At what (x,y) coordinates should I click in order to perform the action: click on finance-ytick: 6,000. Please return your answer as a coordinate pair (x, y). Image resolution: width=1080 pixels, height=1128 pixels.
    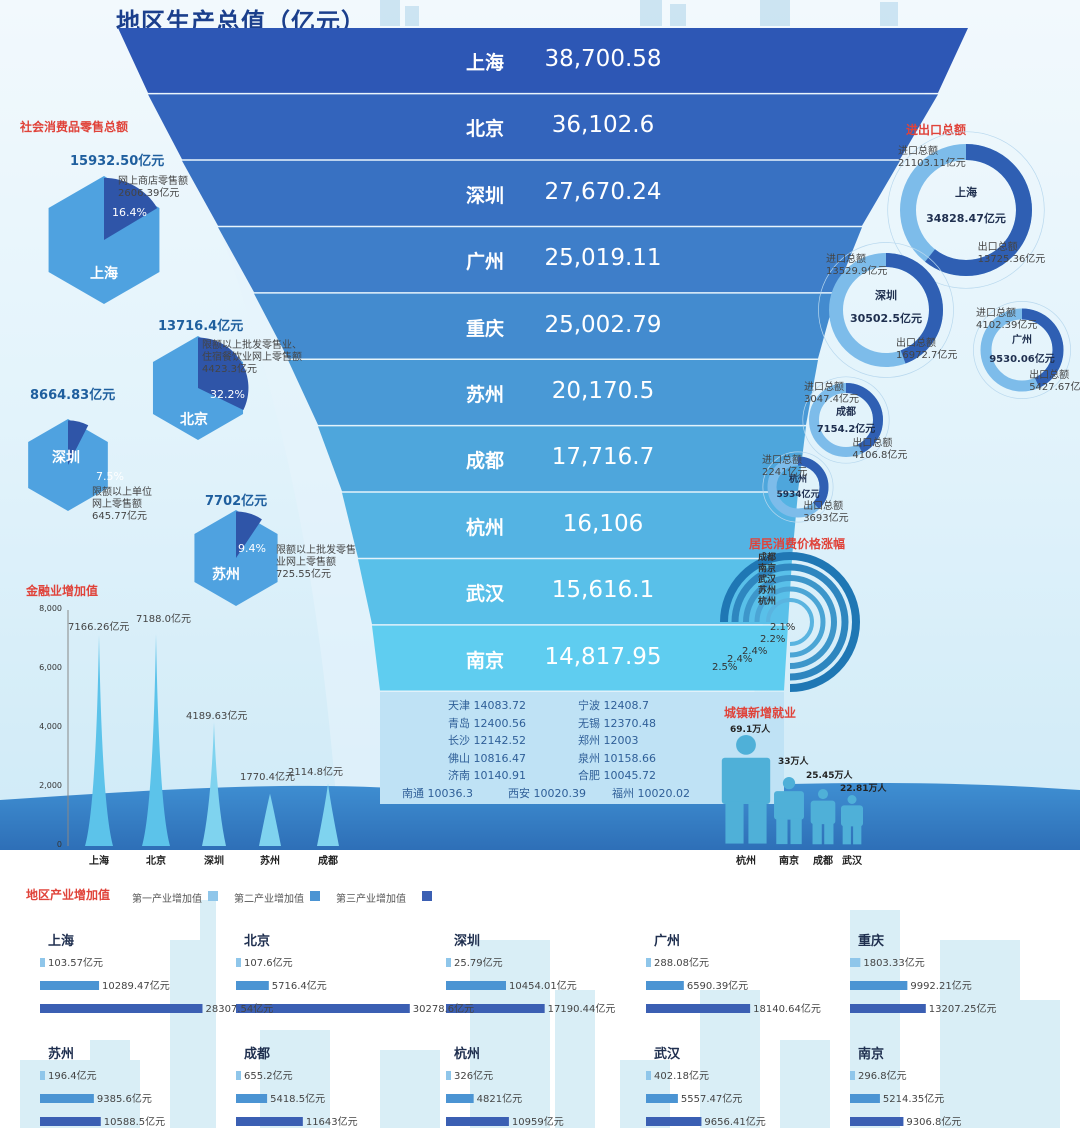
    Looking at the image, I should click on (50, 667).